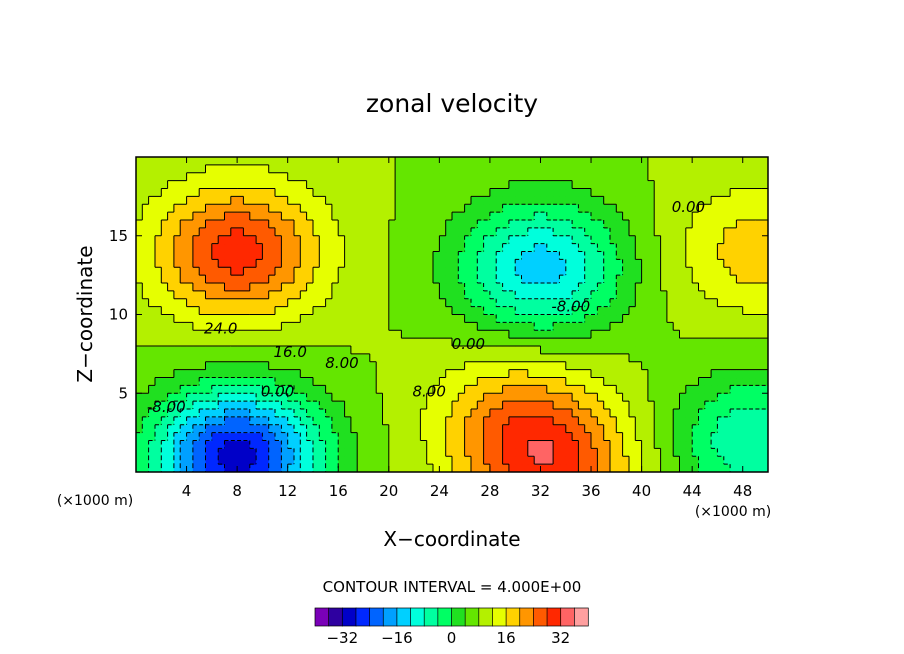 The width and height of the screenshot is (904, 654). What do you see at coordinates (486, 617) in the screenshot?
I see `colorbar-swatch` at bounding box center [486, 617].